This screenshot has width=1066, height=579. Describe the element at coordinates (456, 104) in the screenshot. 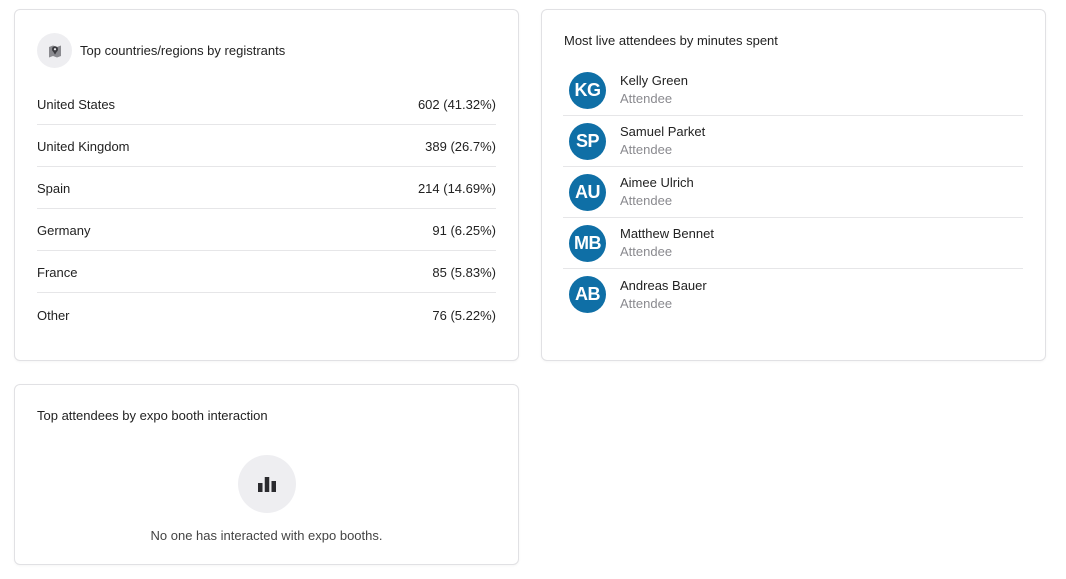

I see `country-value: 602 (41.32%)` at that location.